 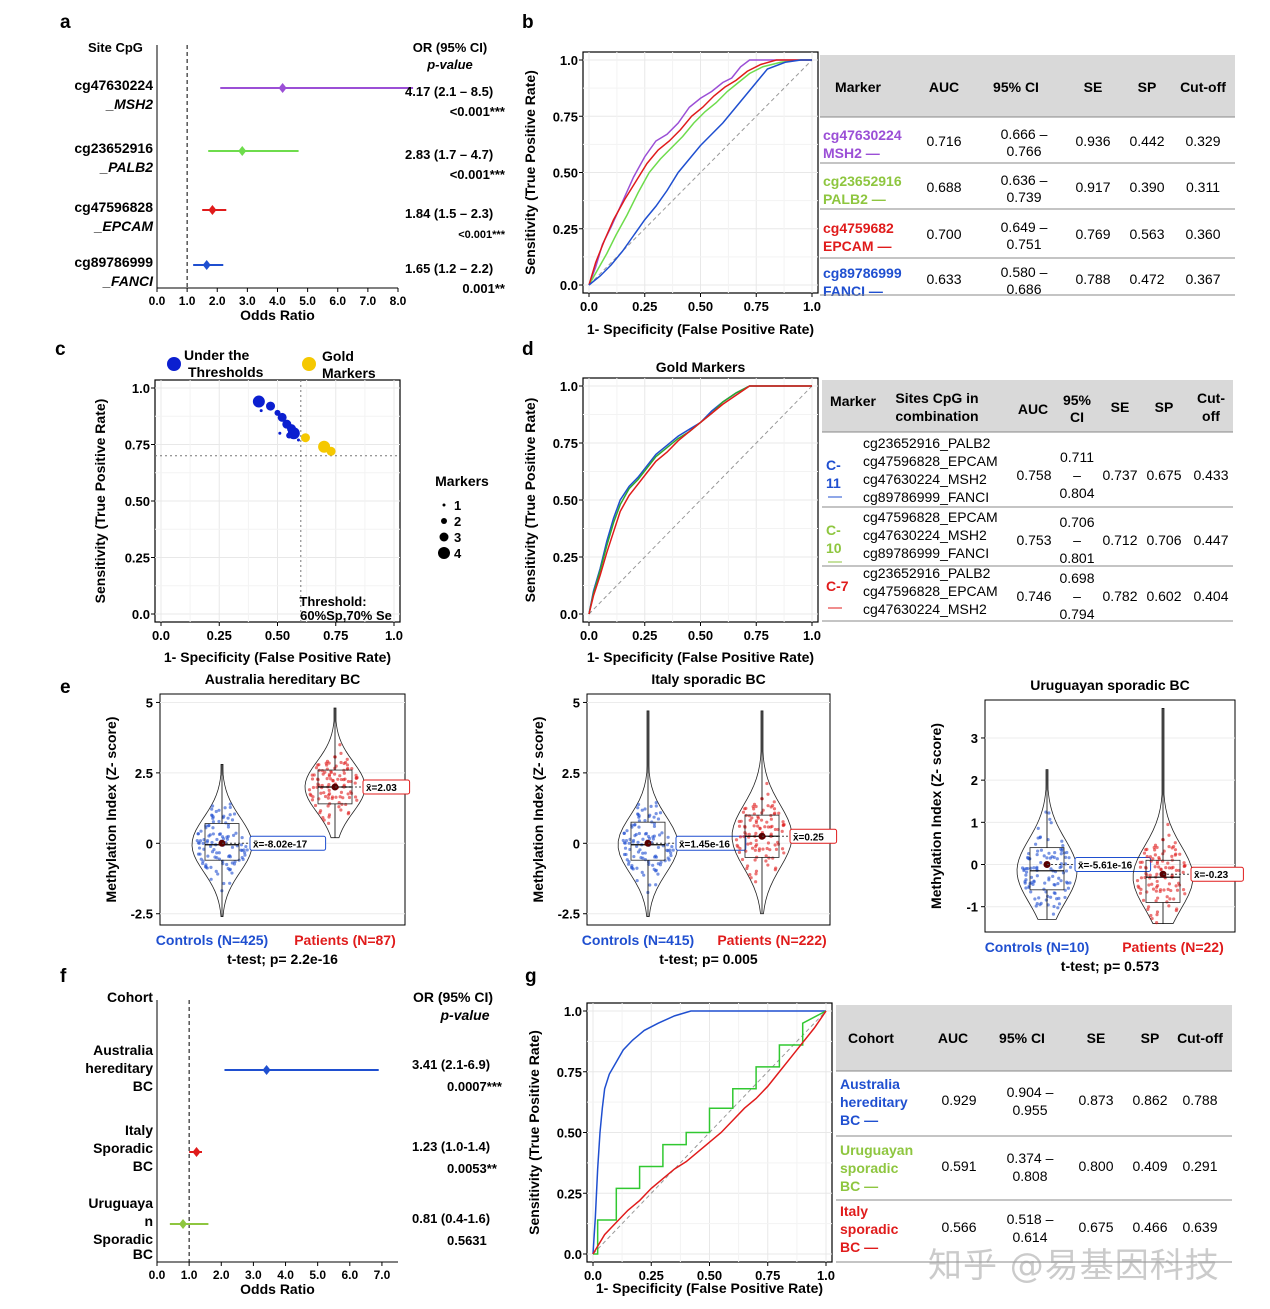 I want to click on table-d-site: cg23652916_PALB2, so click(x=927, y=443).